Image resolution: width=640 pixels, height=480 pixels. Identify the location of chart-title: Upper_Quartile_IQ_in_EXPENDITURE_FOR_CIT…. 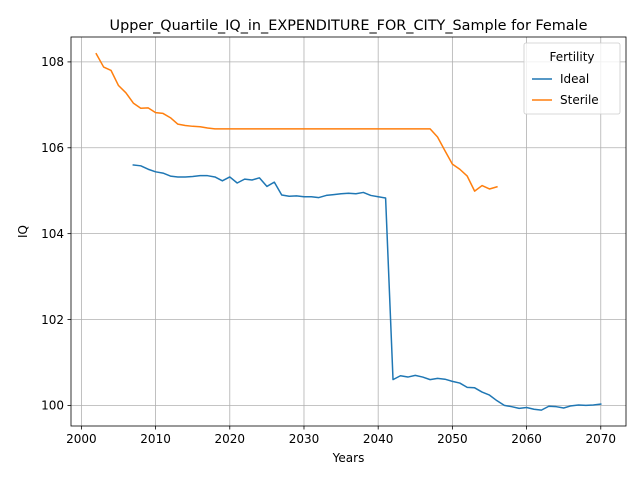
(349, 26).